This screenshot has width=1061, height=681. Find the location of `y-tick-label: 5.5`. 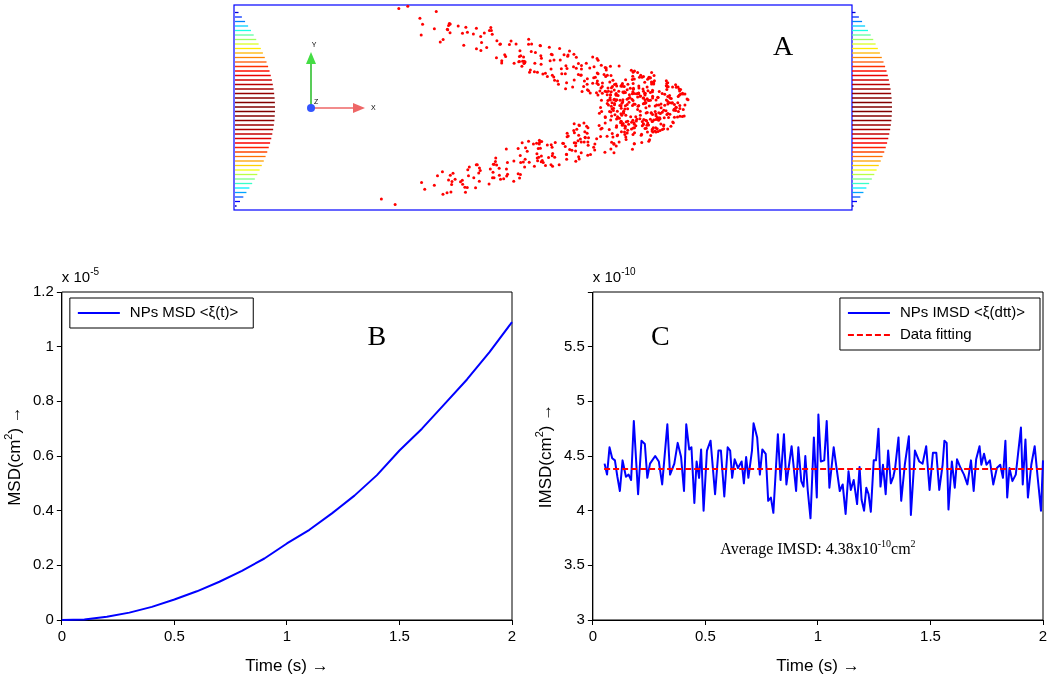

y-tick-label: 5.5 is located at coordinates (574, 345).